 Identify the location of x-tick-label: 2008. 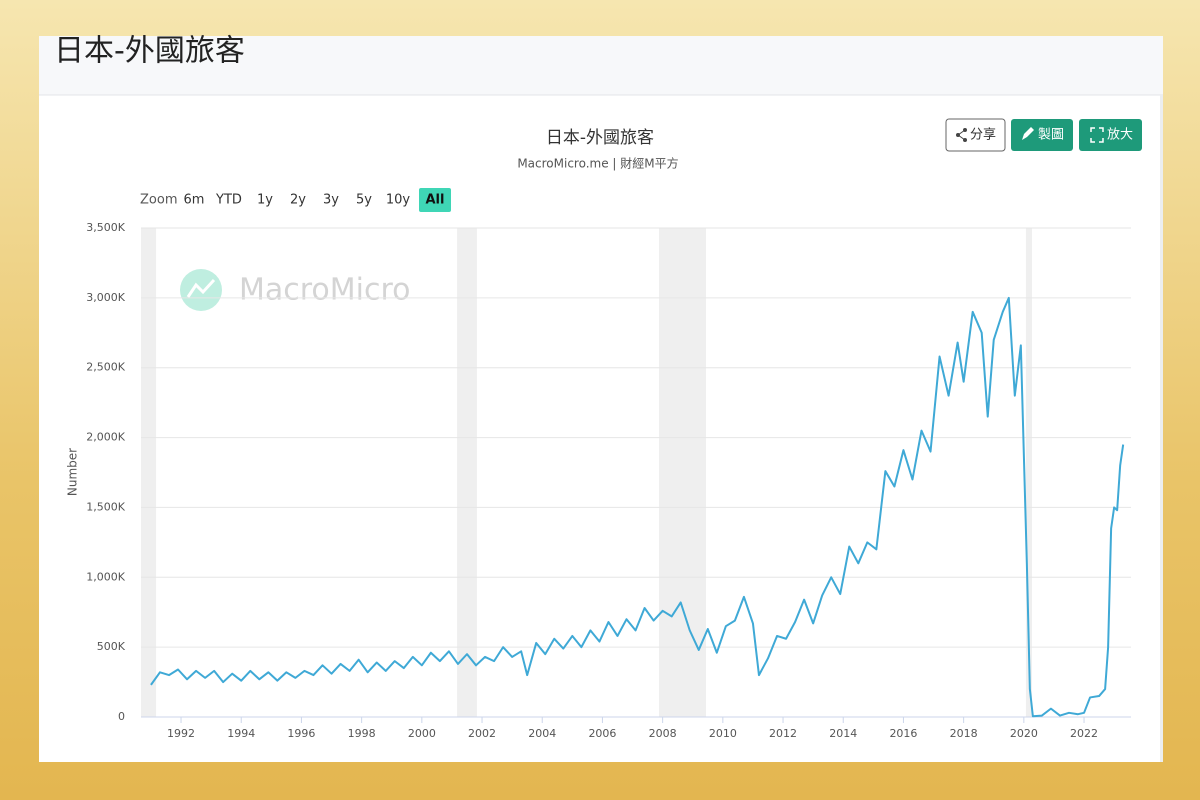
(663, 733).